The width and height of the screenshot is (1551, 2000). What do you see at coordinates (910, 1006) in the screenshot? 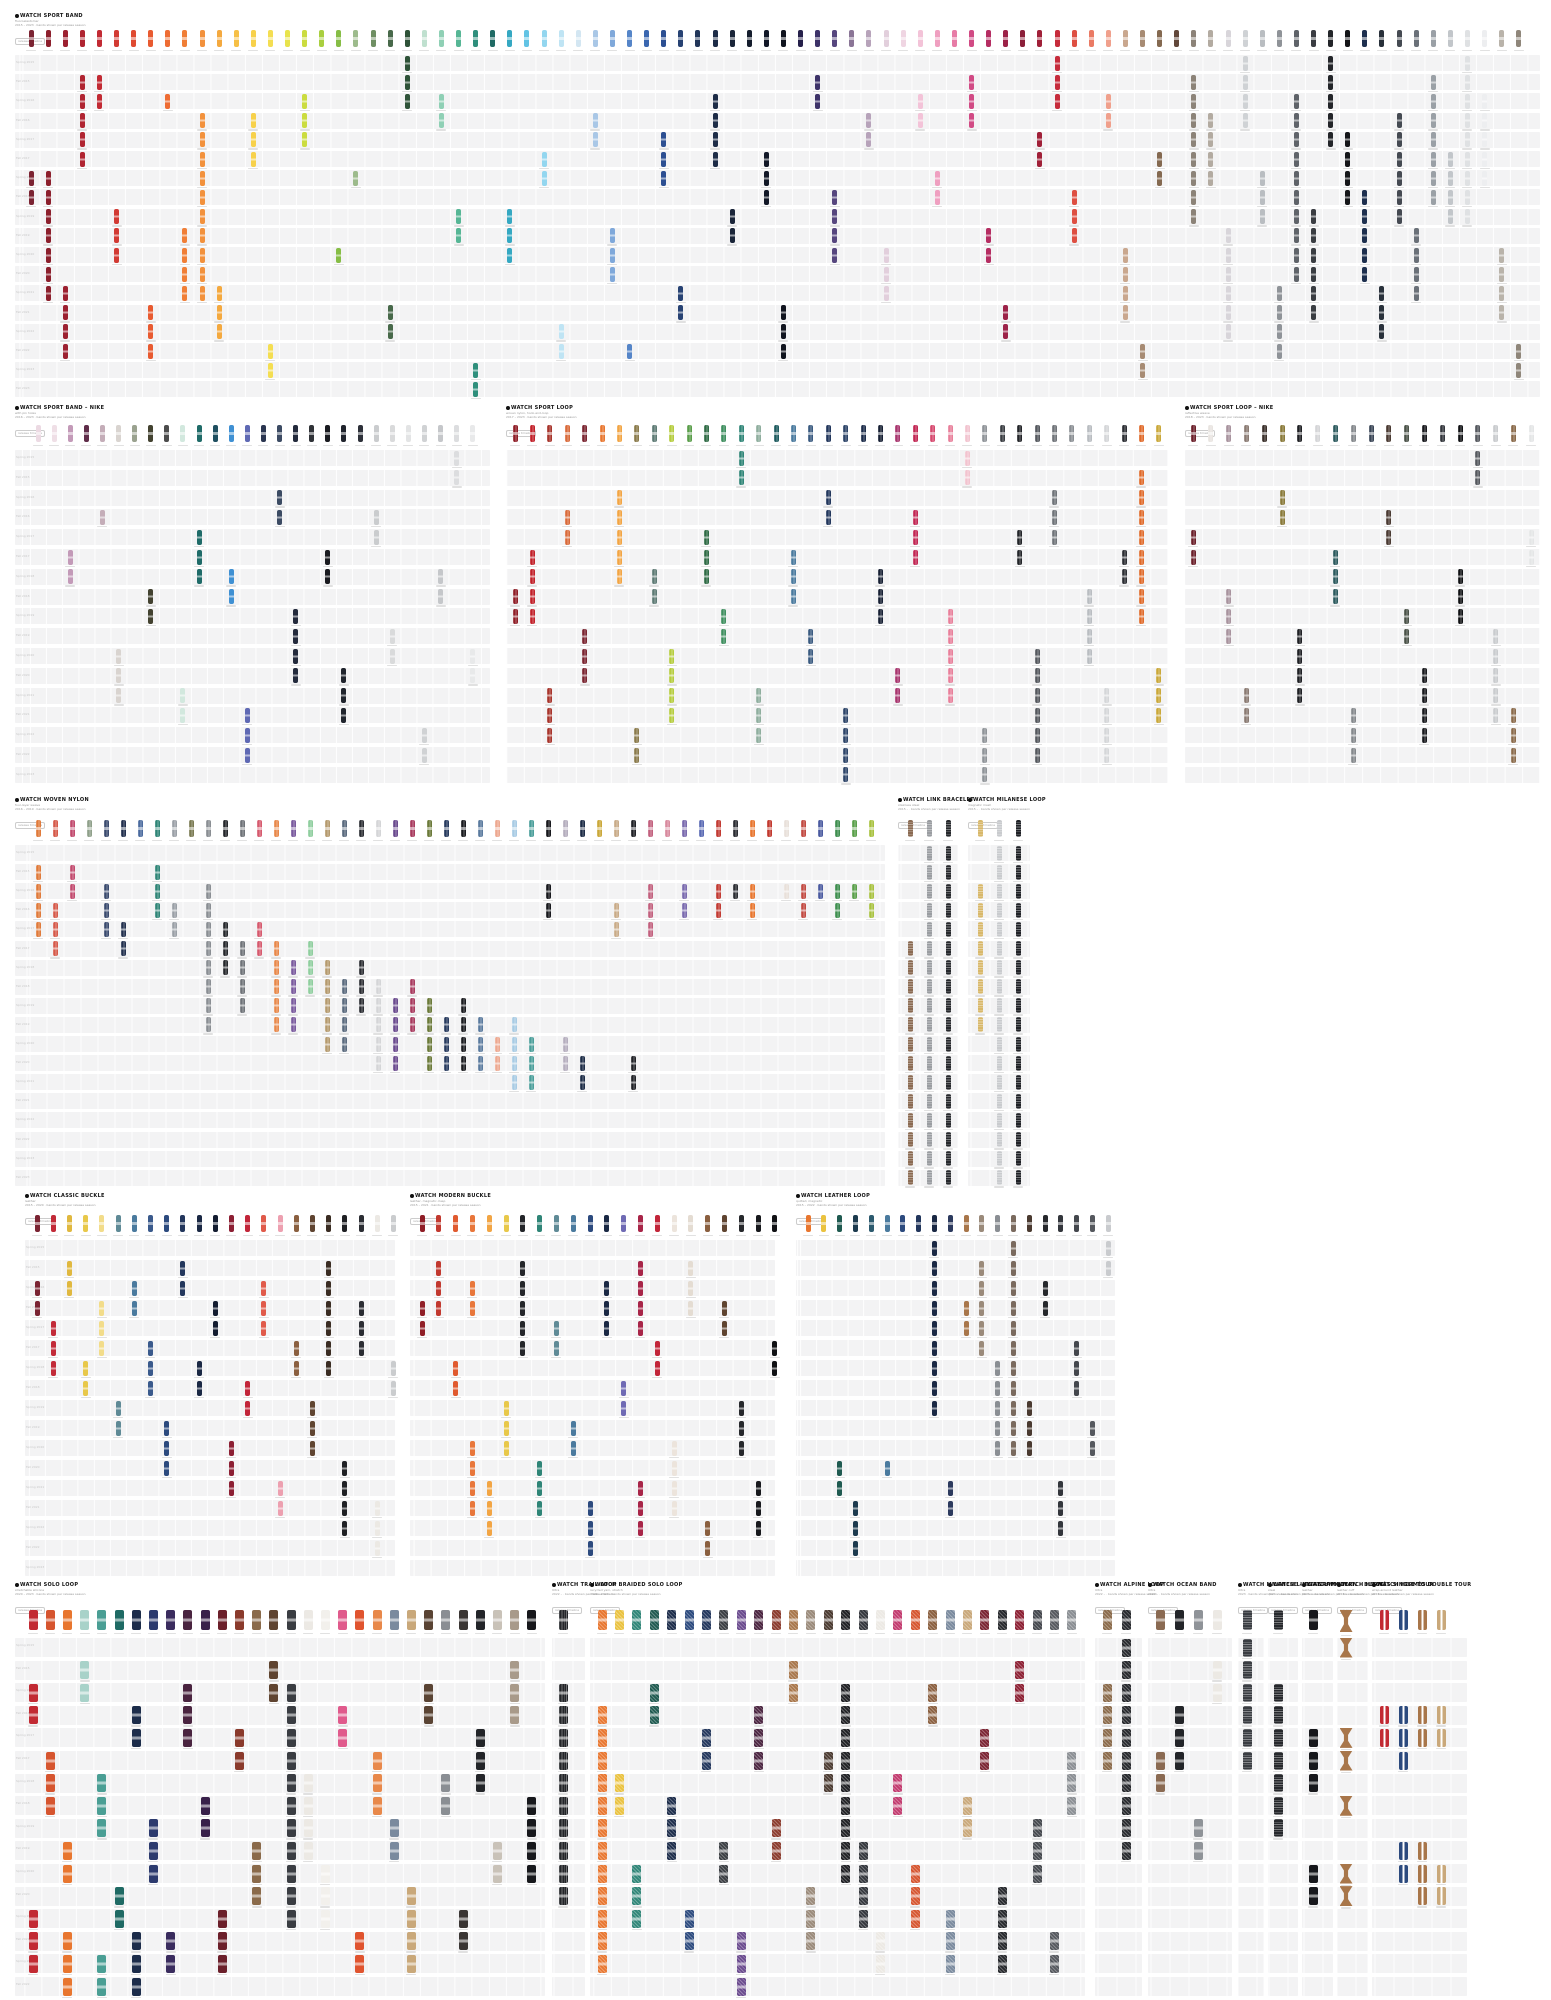
I see `band-glyph-link-bracelet` at bounding box center [910, 1006].